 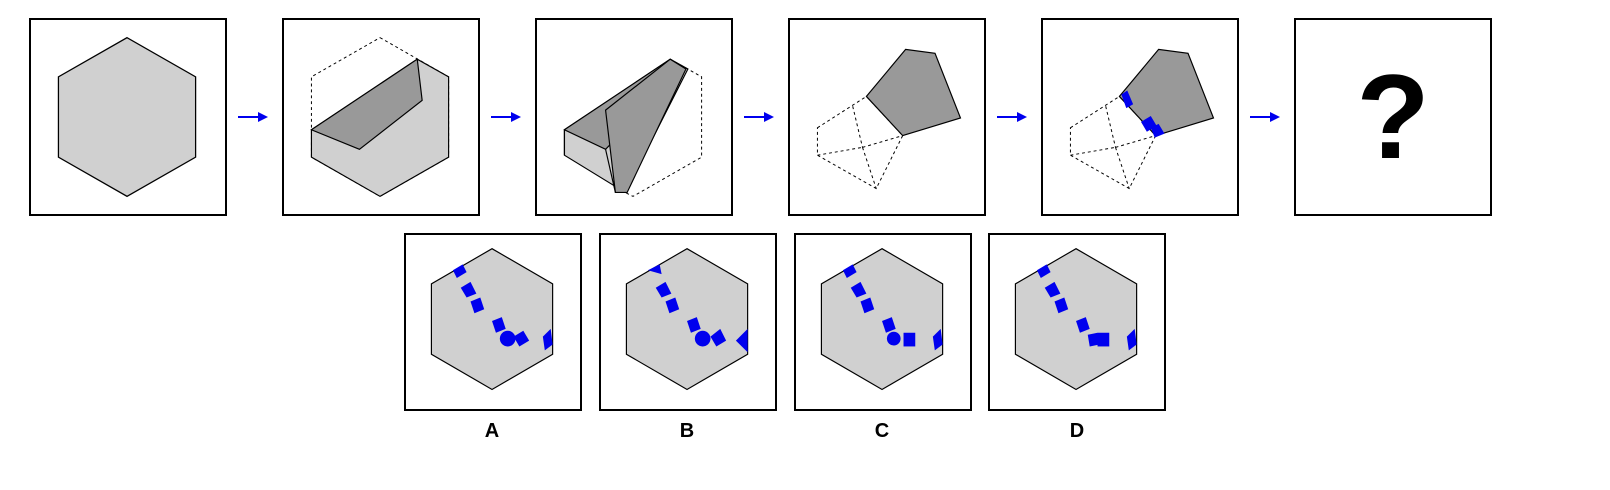 I want to click on option-b-label: B, so click(x=687, y=431).